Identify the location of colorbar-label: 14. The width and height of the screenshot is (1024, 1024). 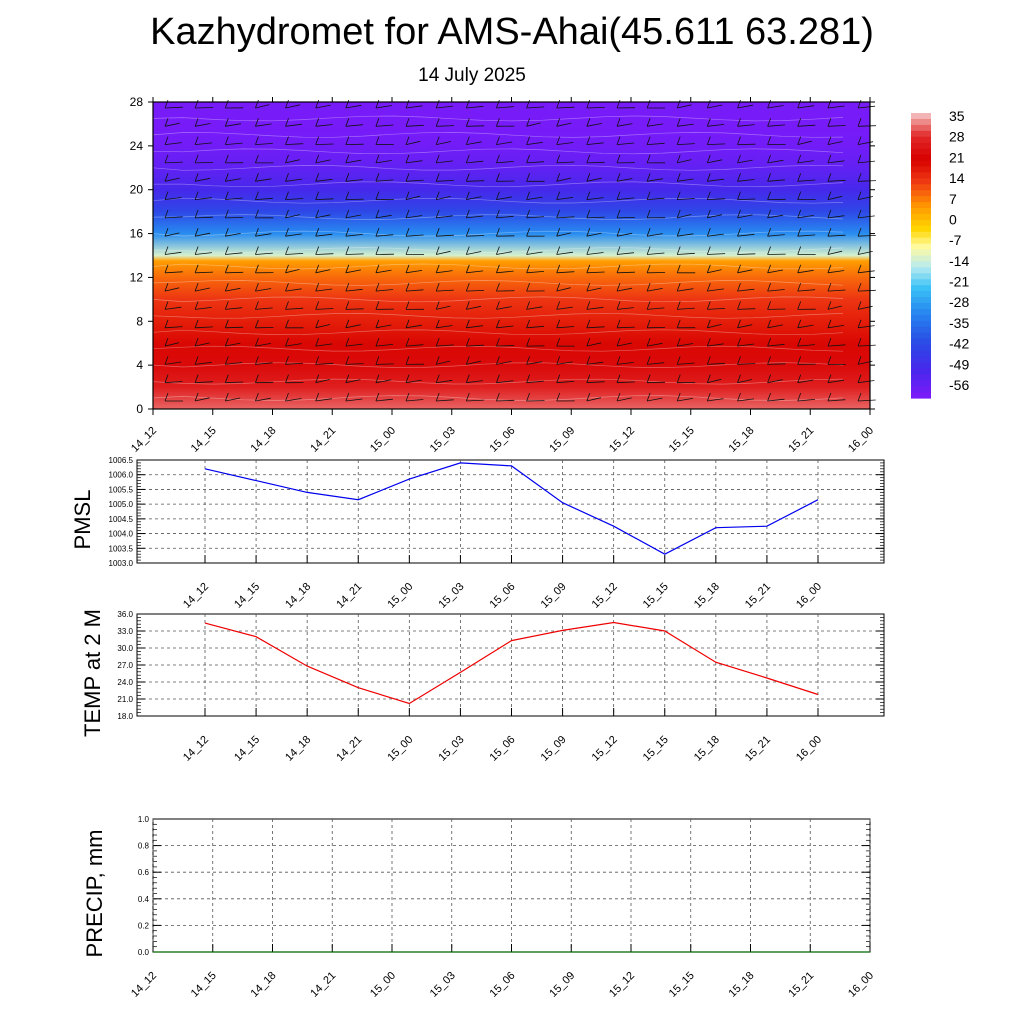
(957, 178).